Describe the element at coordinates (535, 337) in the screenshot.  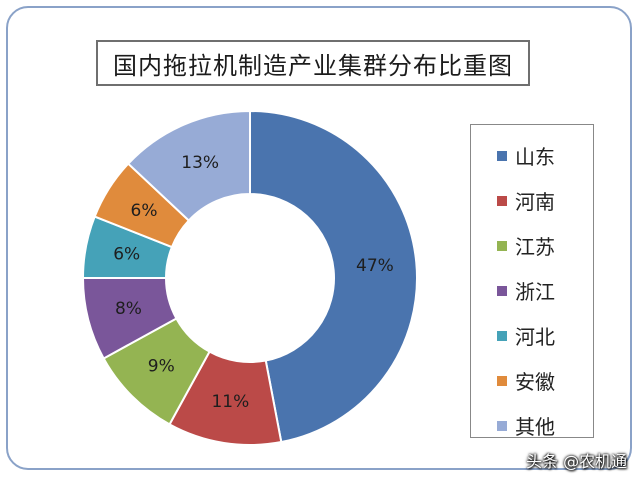
I see `legend-label: 河北` at that location.